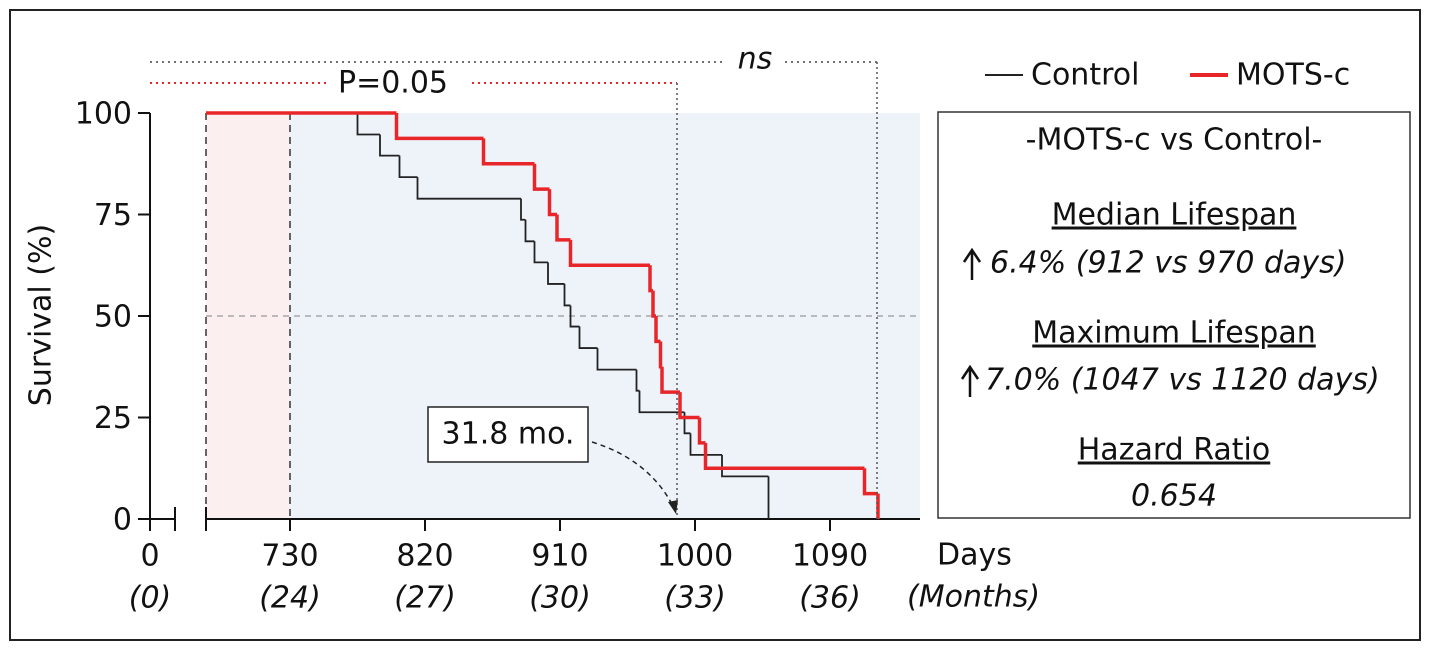 Image resolution: width=1433 pixels, height=652 pixels. Describe the element at coordinates (673, 507) in the screenshot. I see `median-arrowhead` at that location.